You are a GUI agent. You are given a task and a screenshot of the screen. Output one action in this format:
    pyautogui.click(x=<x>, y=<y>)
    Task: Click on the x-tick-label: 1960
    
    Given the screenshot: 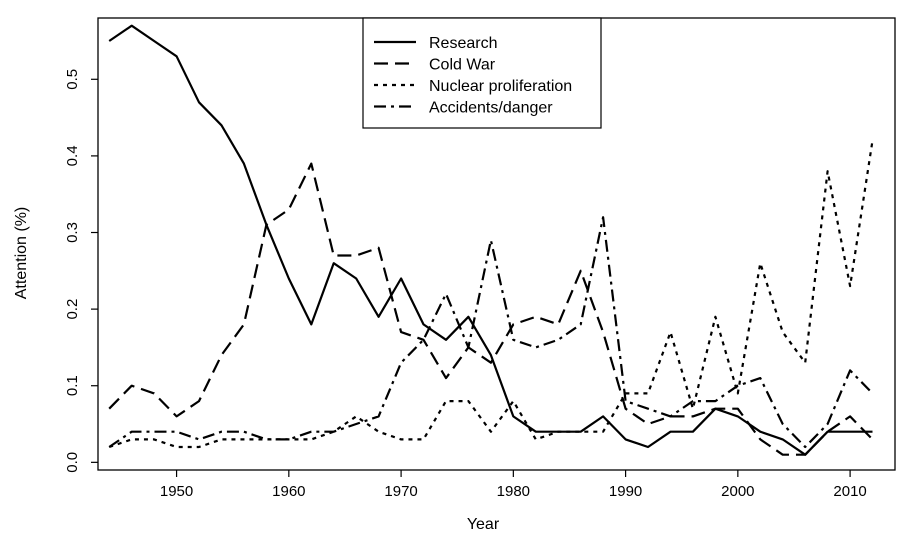 What is the action you would take?
    pyautogui.click(x=288, y=491)
    